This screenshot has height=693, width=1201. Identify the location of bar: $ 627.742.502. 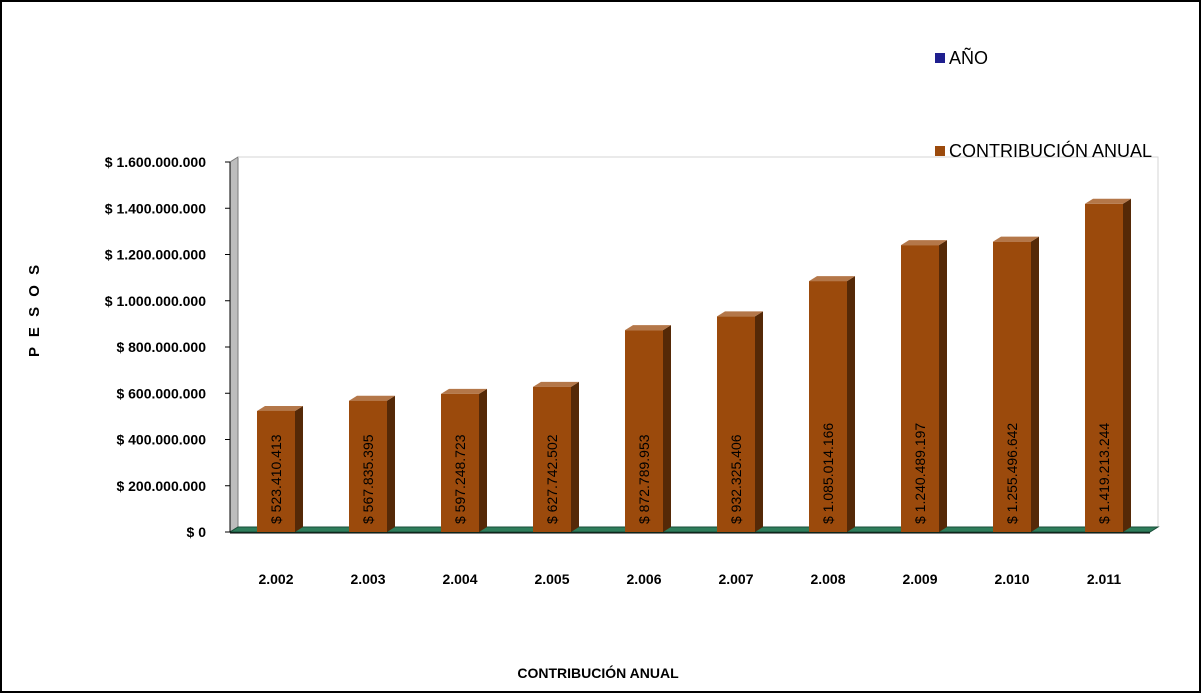
(556, 456).